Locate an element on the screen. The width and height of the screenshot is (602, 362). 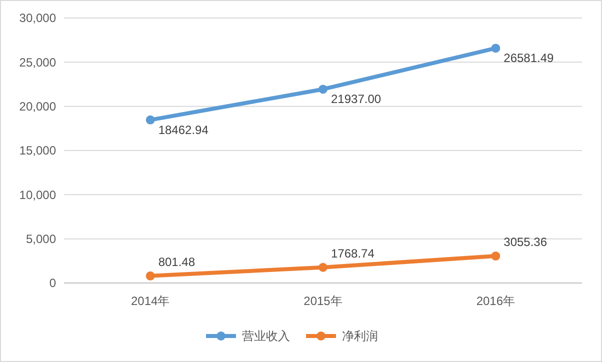
legend-label: 营业收入 is located at coordinates (266, 336).